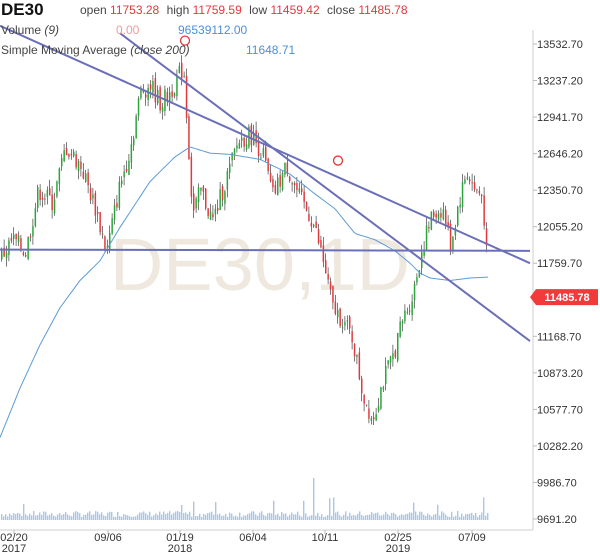 The height and width of the screenshot is (558, 600). I want to click on high-label: high, so click(178, 10).